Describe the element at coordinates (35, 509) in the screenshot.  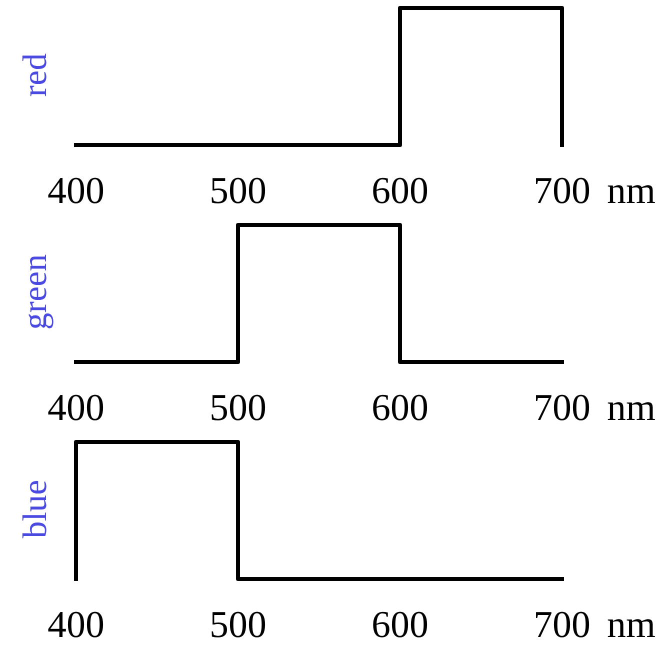
I see `y-axis-title: blue` at that location.